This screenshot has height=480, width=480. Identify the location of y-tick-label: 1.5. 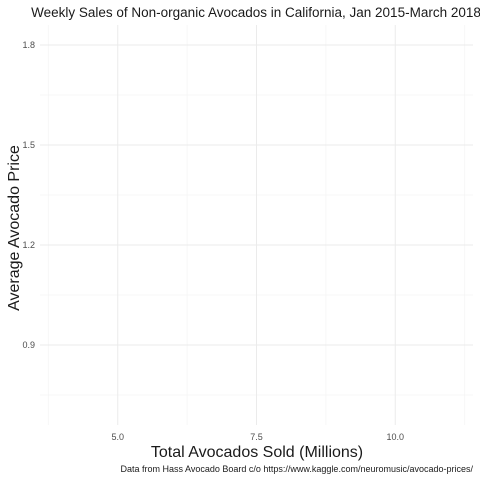
(28, 145).